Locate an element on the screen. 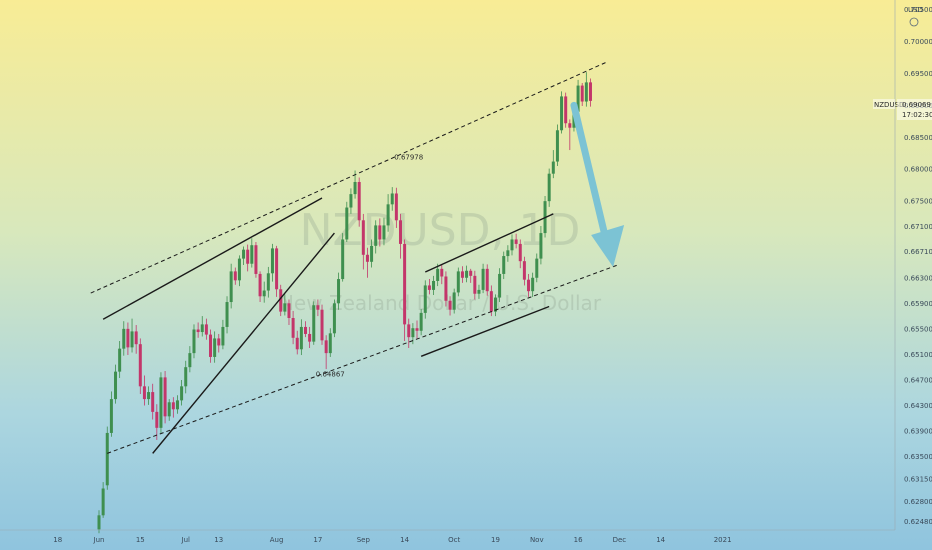 This screenshot has height=550, width=932. price-tick-label: 0.69500 is located at coordinates (918, 74).